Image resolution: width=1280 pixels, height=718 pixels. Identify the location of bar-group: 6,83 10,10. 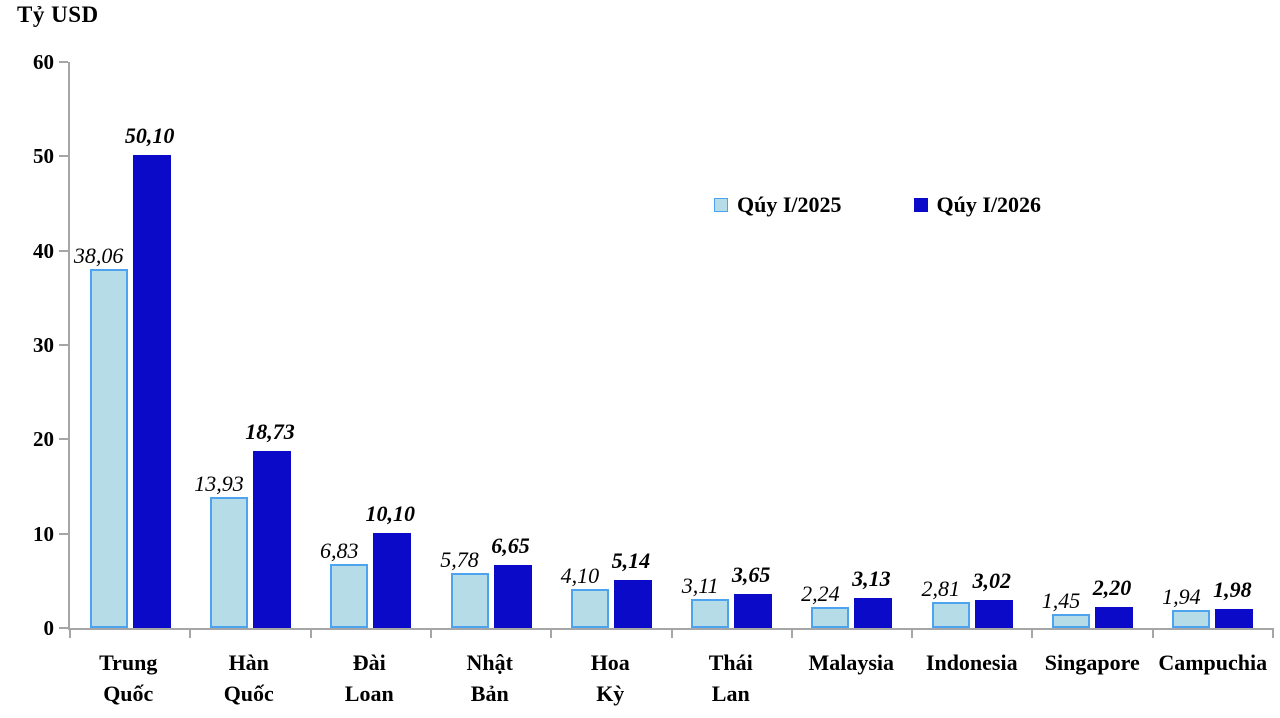
(371, 345).